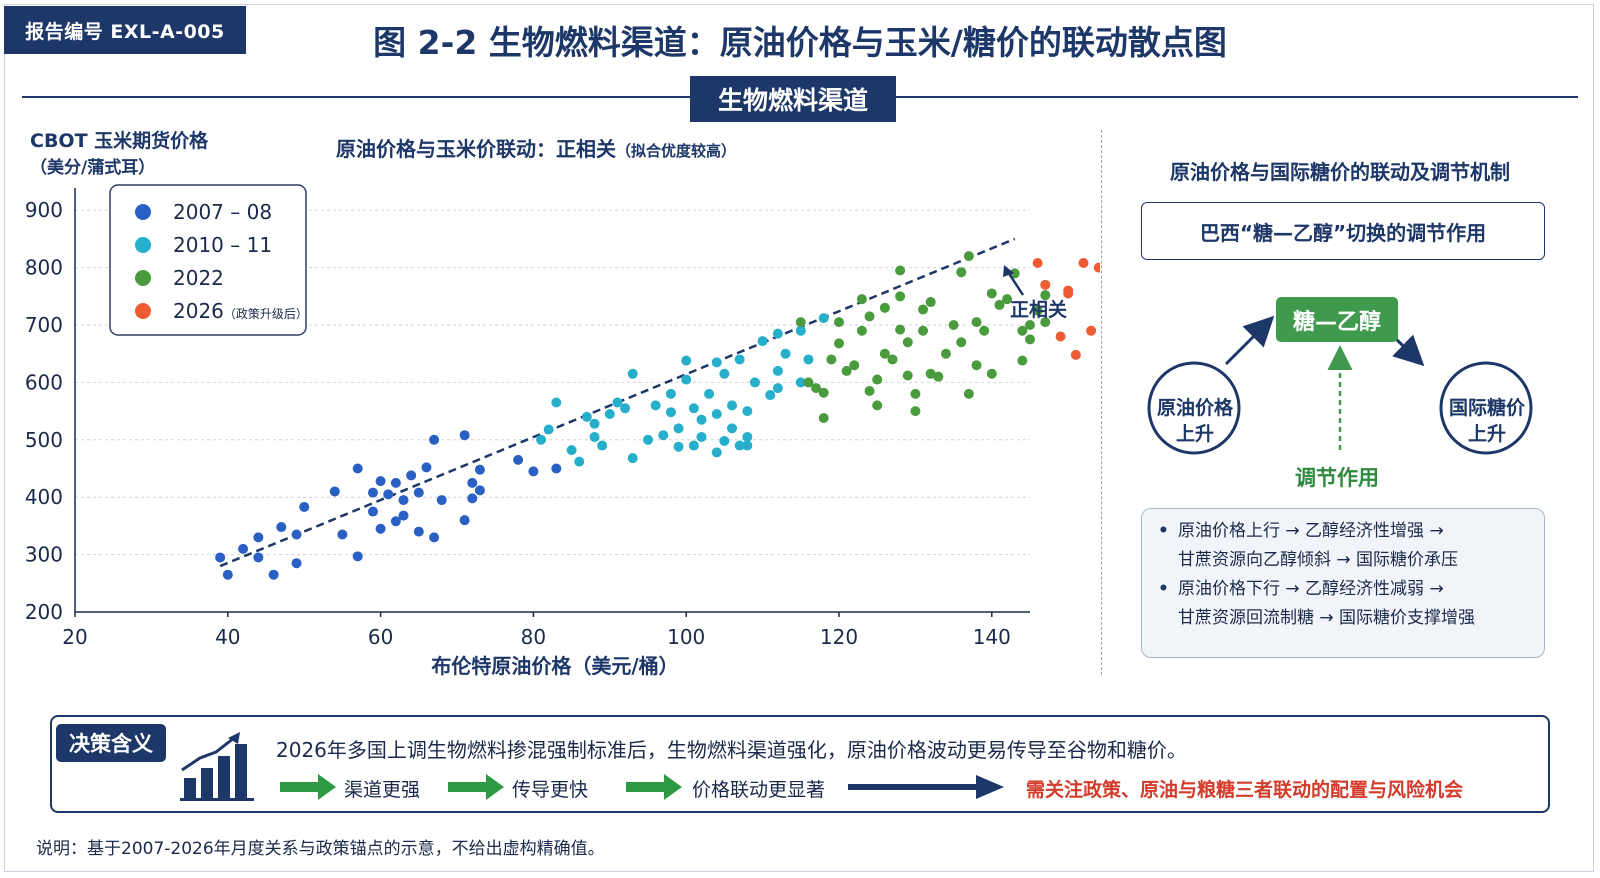 The height and width of the screenshot is (878, 1600). I want to click on x-tick-label: 20, so click(74, 637).